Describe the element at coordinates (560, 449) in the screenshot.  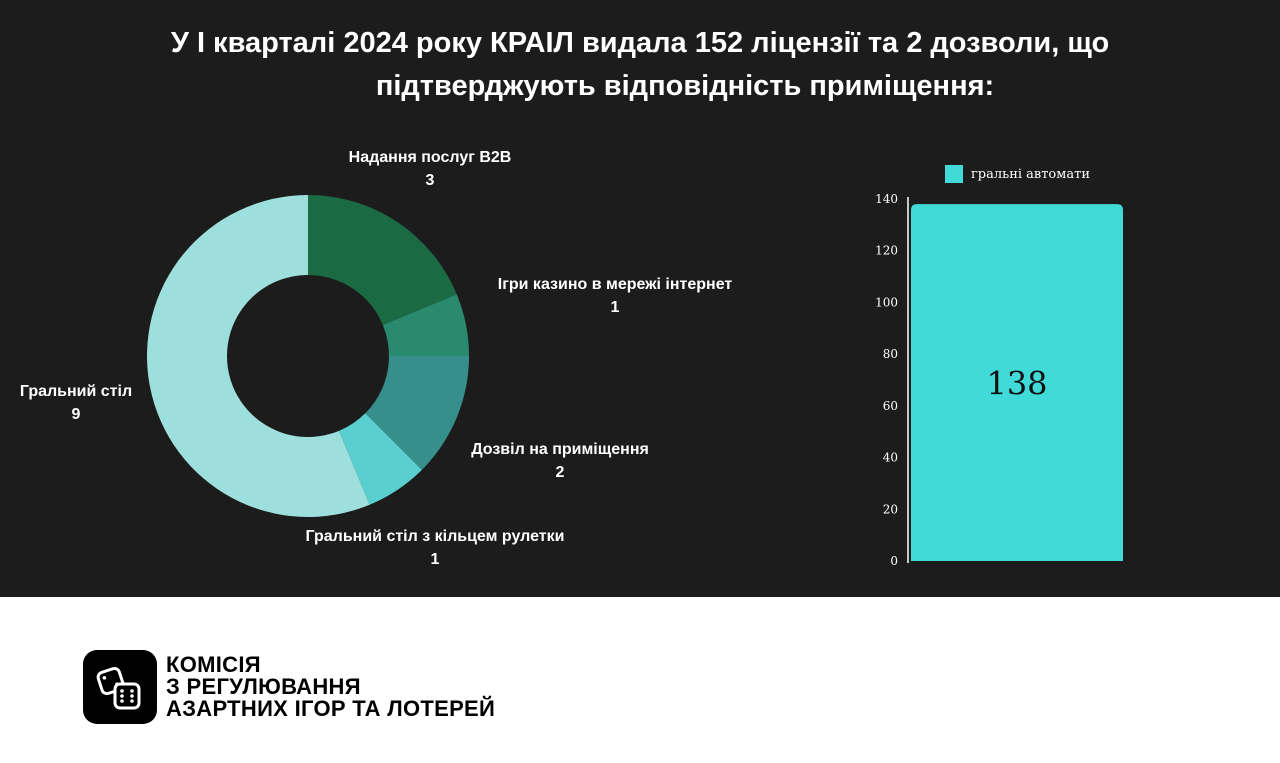
I see `slice-name: Дозвіл на приміщення` at that location.